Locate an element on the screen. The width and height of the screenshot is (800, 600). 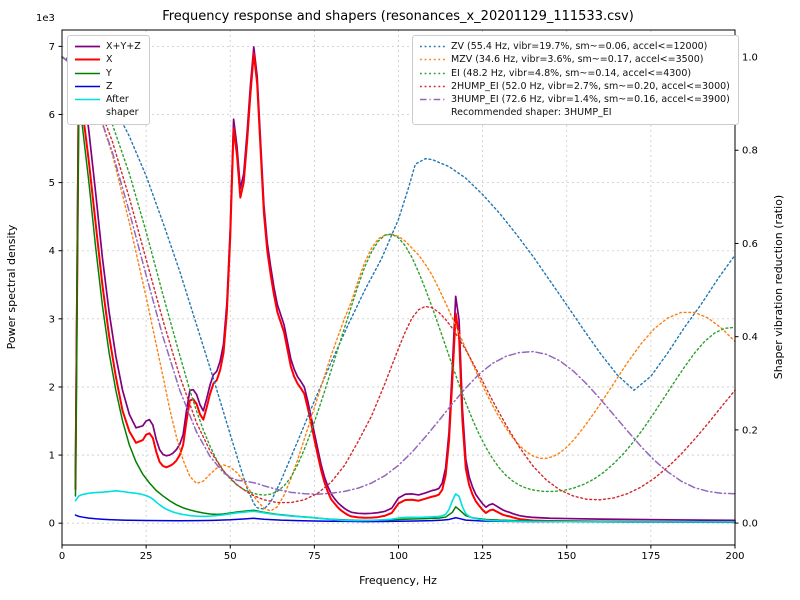
x-tick-label: 25 is located at coordinates (146, 556).